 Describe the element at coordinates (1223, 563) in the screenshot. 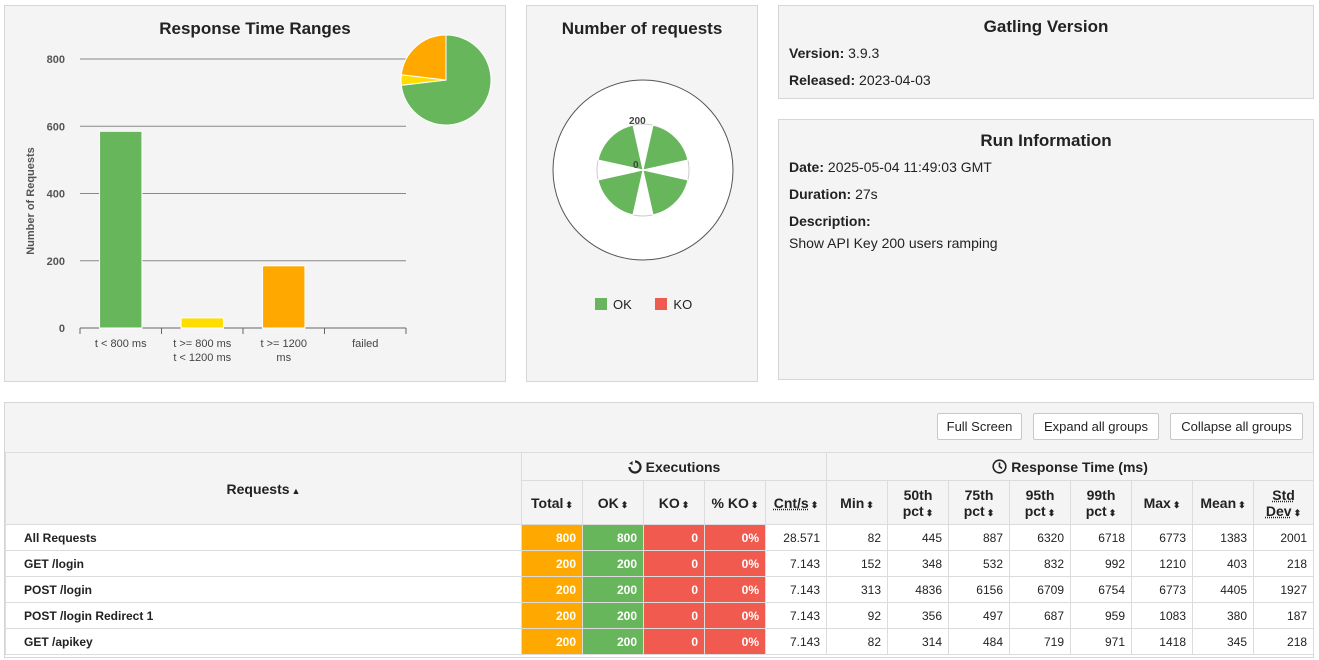

I see `cell-mean: 403` at that location.